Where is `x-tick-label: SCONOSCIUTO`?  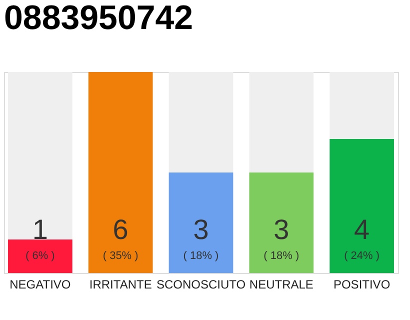 x-tick-label: SCONOSCIUTO is located at coordinates (201, 285).